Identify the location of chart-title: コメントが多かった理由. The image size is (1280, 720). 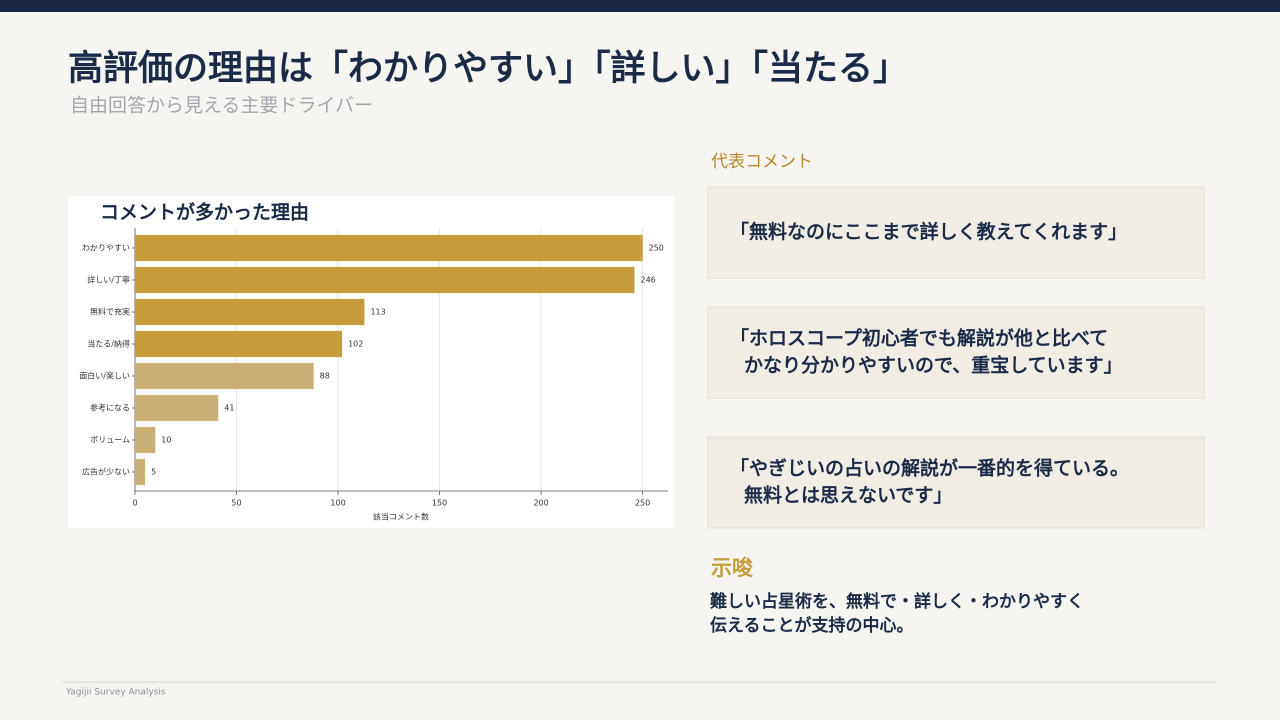
(204, 212).